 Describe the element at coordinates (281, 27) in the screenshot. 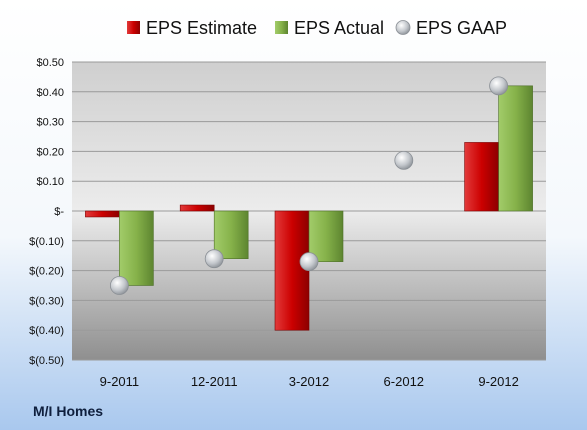

I see `legend-swatch-eps-actual` at that location.